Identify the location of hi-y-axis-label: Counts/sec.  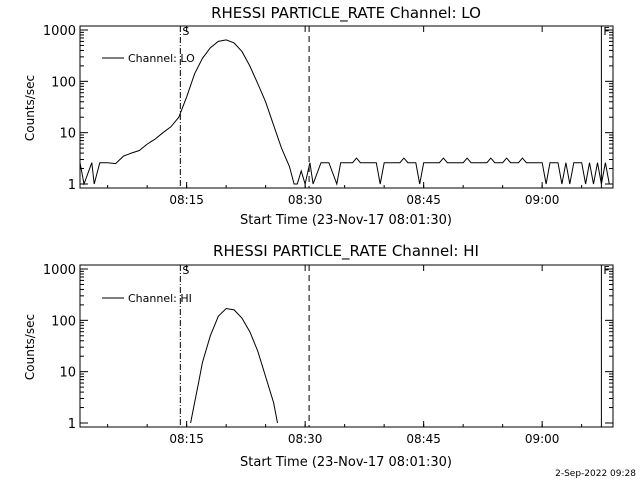
(30, 347).